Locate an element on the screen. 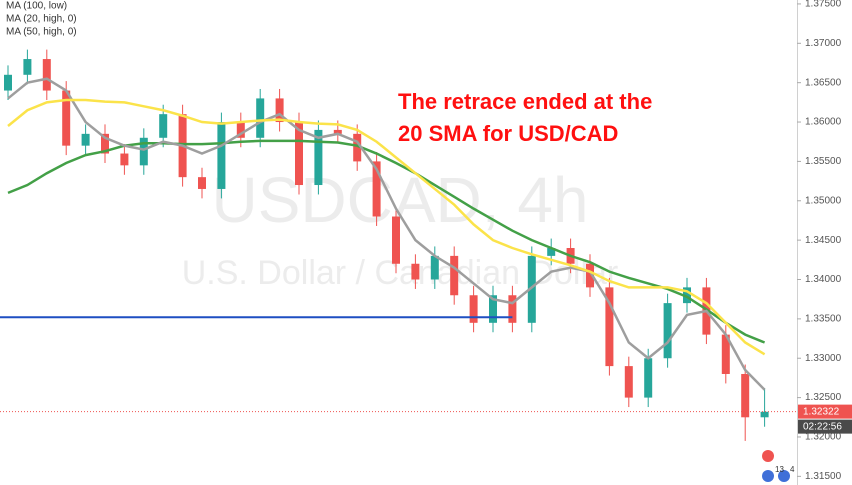  y-tick-label: 1.35500 is located at coordinates (823, 161).